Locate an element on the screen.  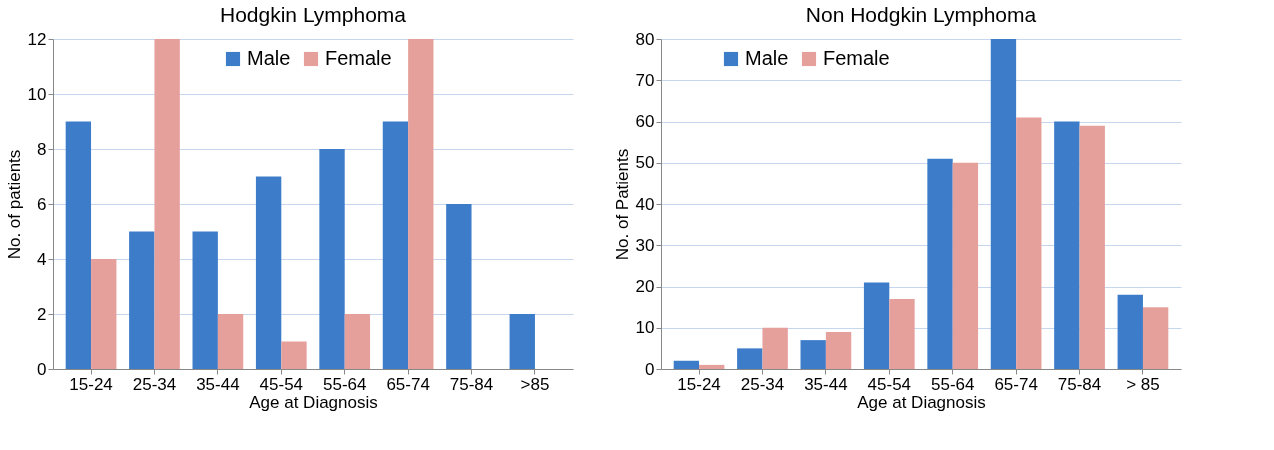
y-tick-label: 12 is located at coordinates (37, 39).